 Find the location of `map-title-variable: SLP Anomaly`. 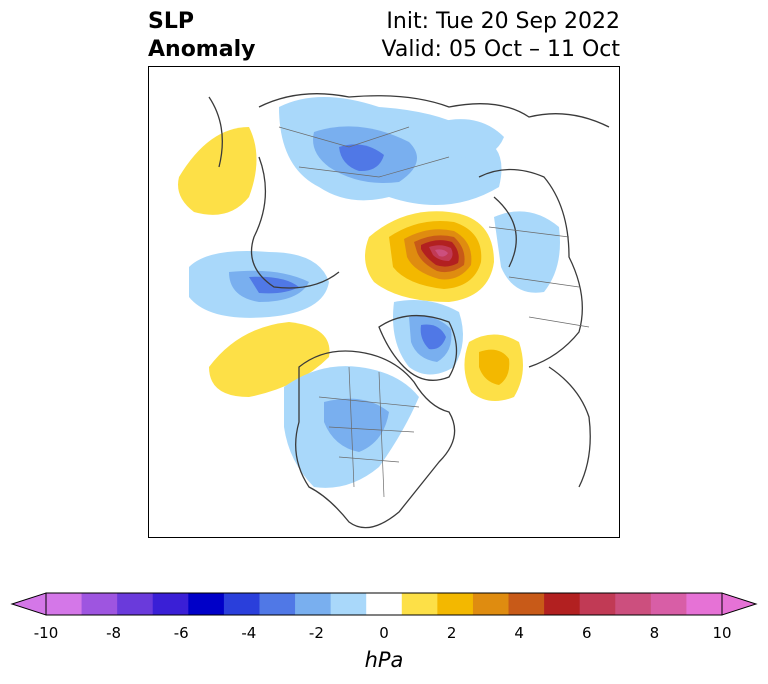

map-title-variable: SLP Anomaly is located at coordinates (201, 36).